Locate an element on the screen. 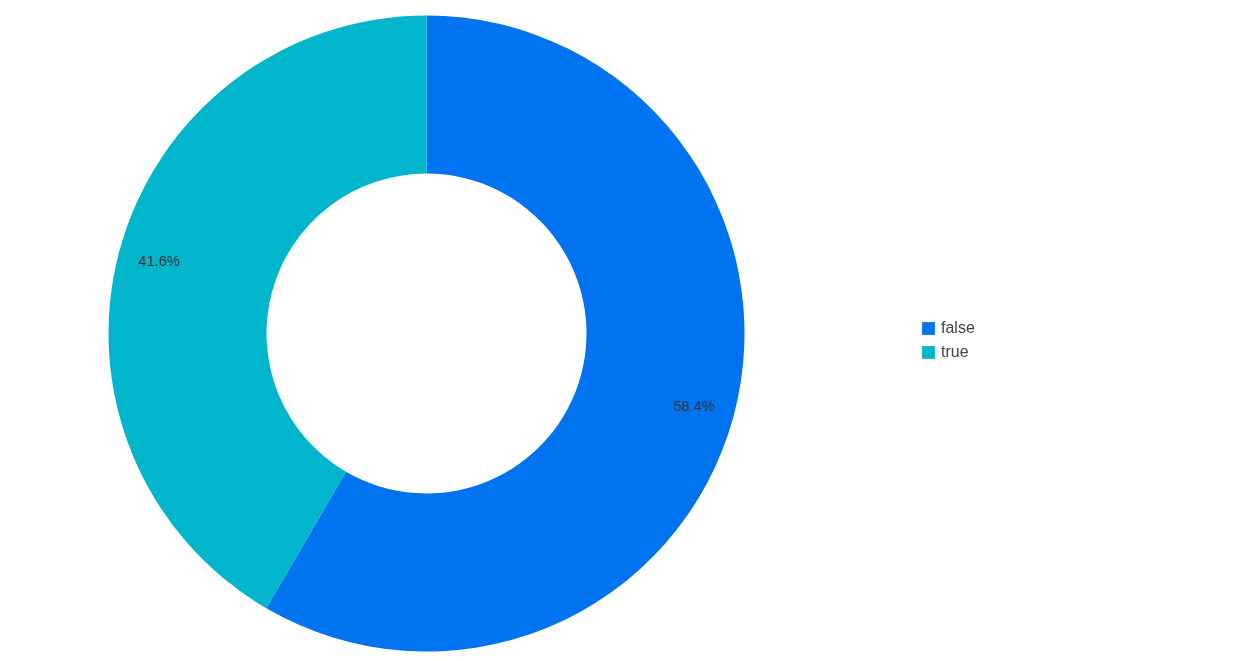  data-label: 58.4% is located at coordinates (694, 405).